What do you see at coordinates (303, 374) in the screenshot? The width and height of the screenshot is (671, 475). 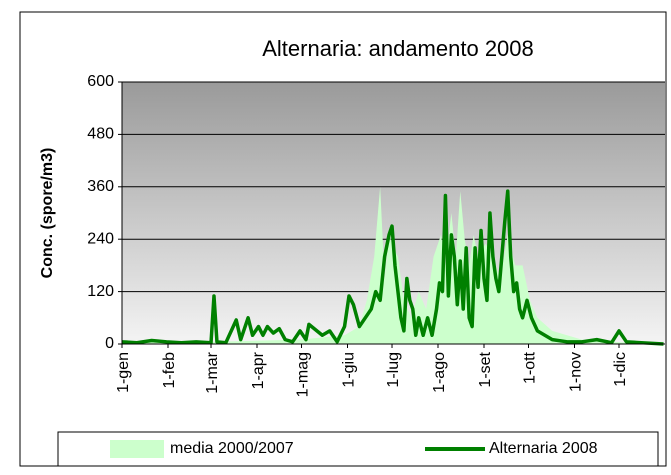 I see `x-tick-label: 1-mag` at bounding box center [303, 374].